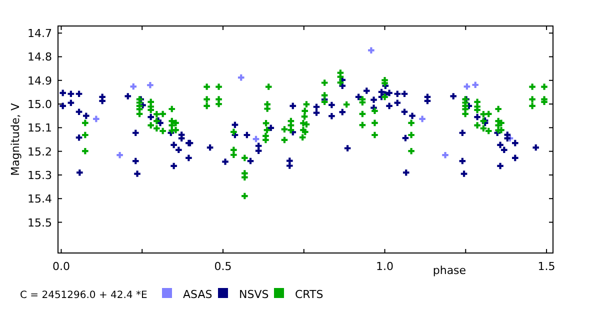  Describe the element at coordinates (449, 270) in the screenshot. I see `x-axis-title: phase` at that location.